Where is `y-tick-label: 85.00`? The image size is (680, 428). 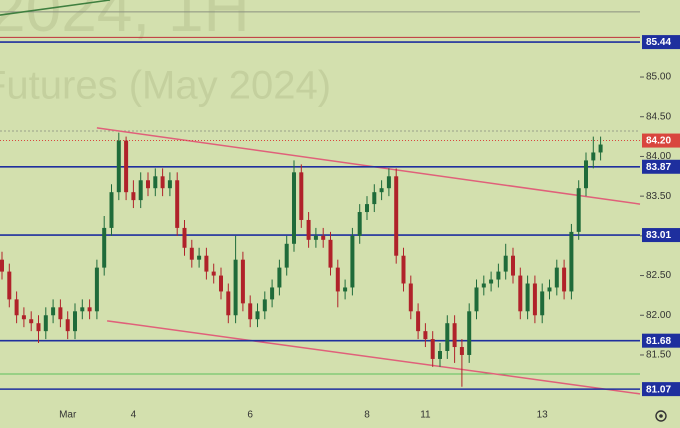
y-tick-label: 85.00 is located at coordinates (658, 77).